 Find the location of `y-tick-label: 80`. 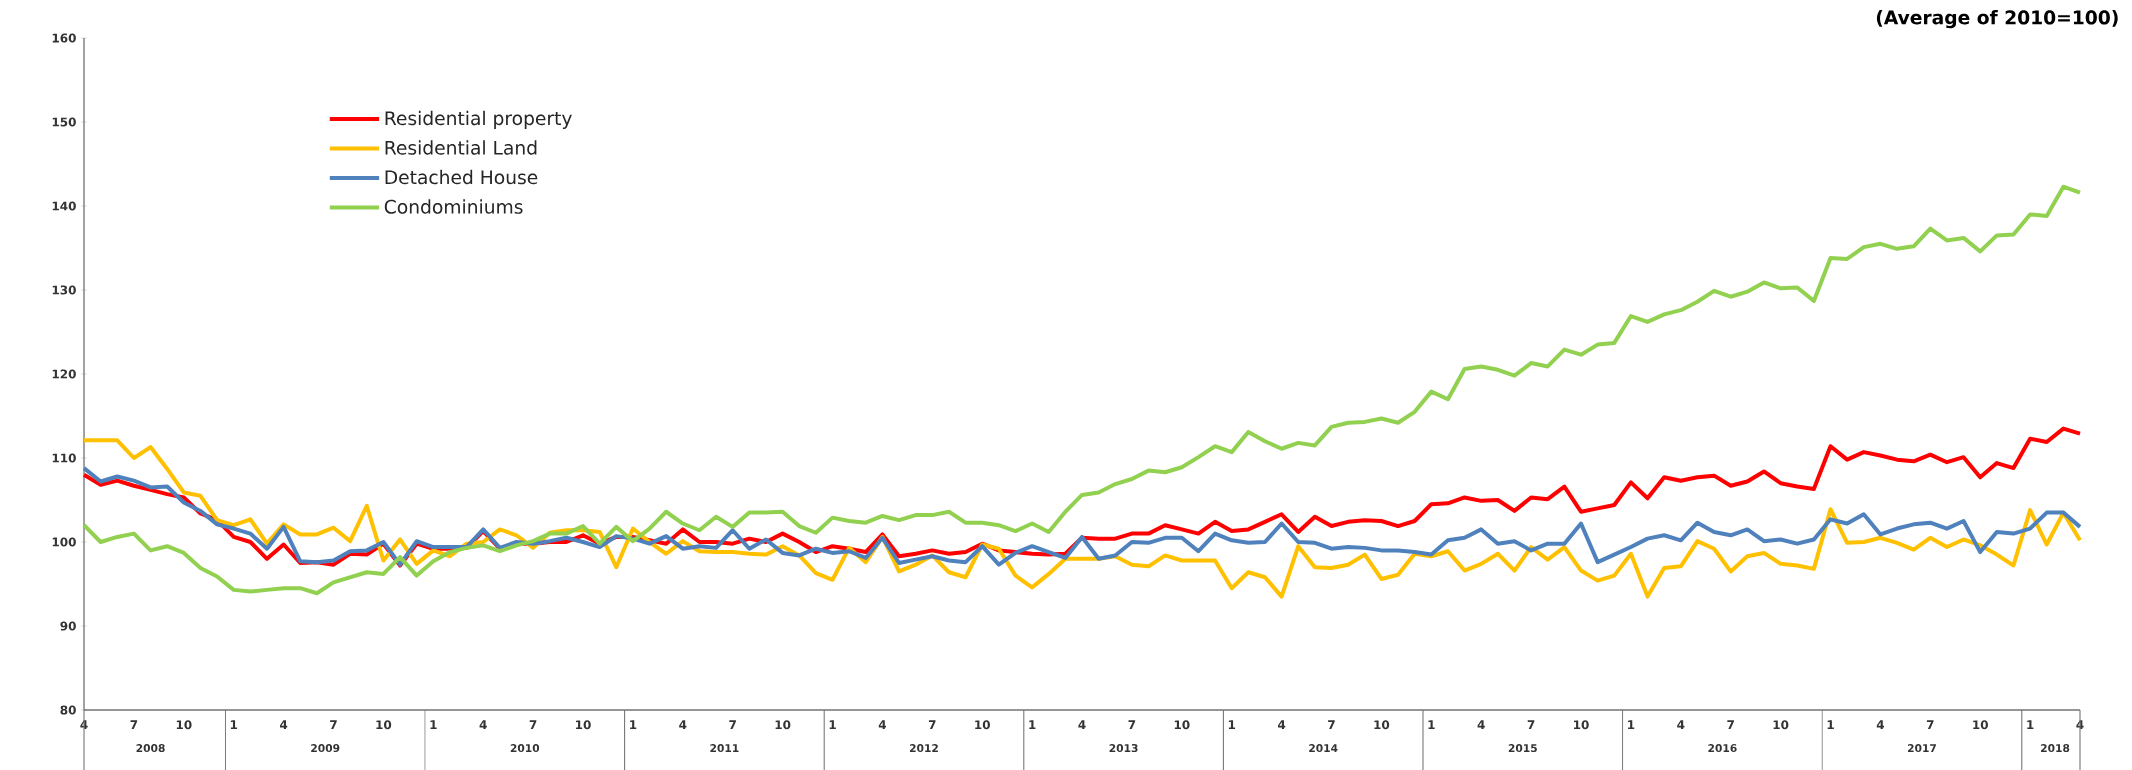

y-tick-label: 80 is located at coordinates (68, 710).